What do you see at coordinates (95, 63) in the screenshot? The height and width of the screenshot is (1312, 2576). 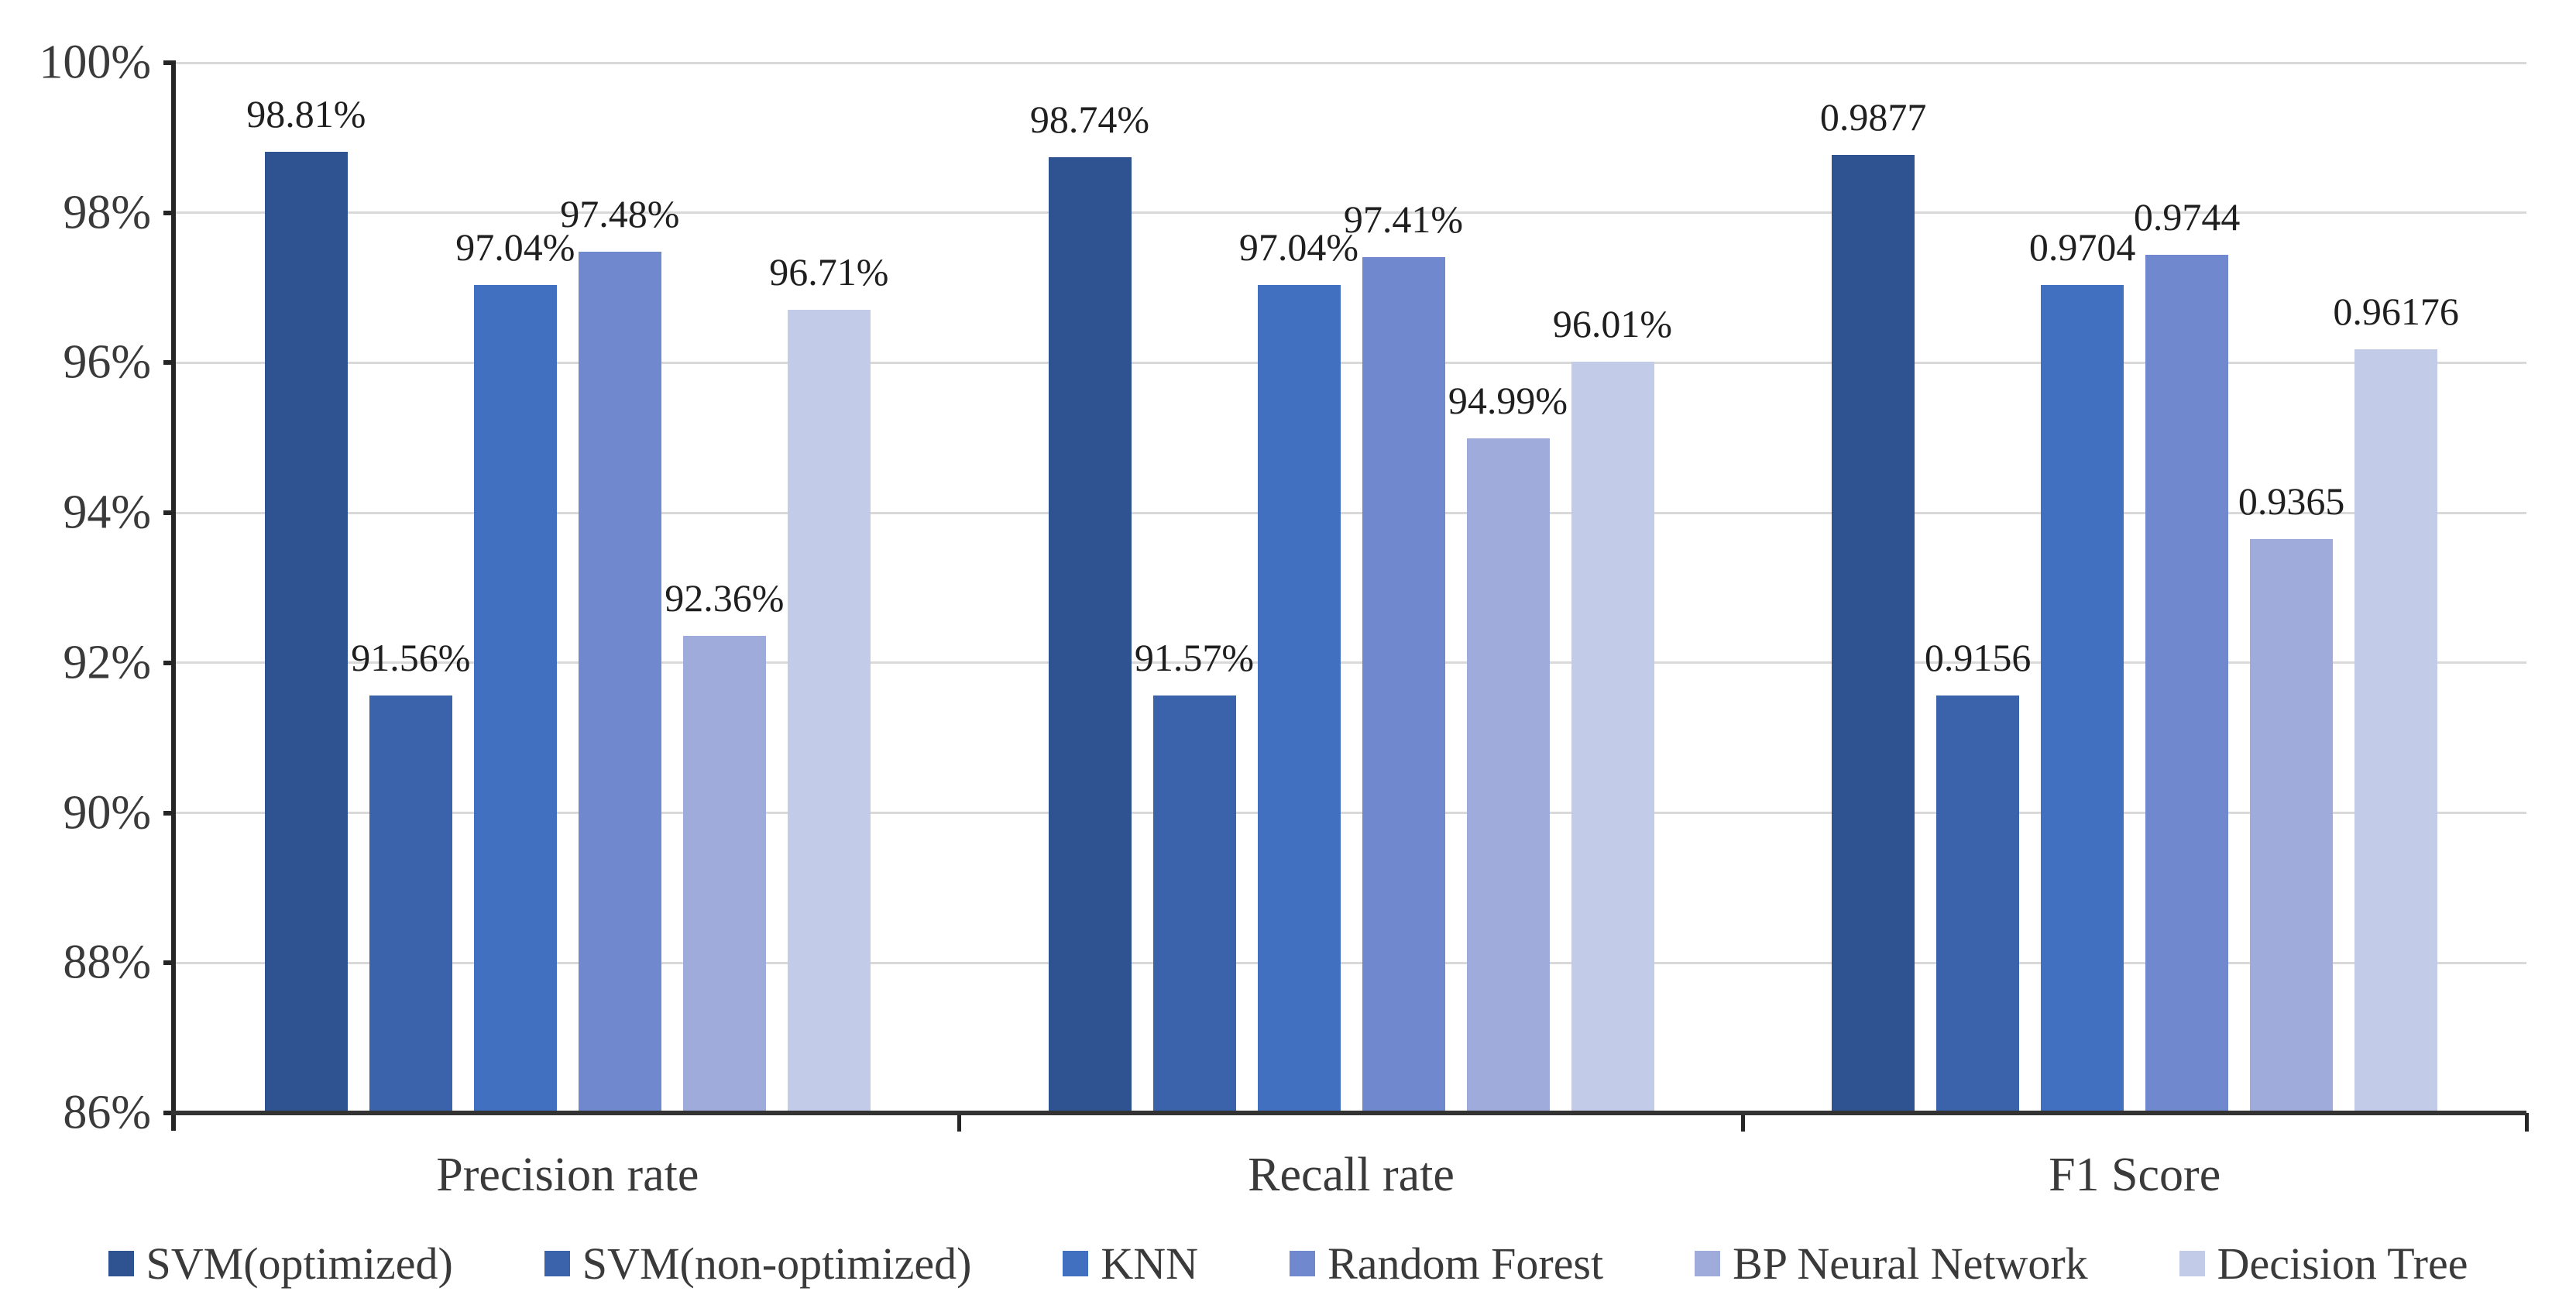 I see `y-axis-tick-label: 100%` at bounding box center [95, 63].